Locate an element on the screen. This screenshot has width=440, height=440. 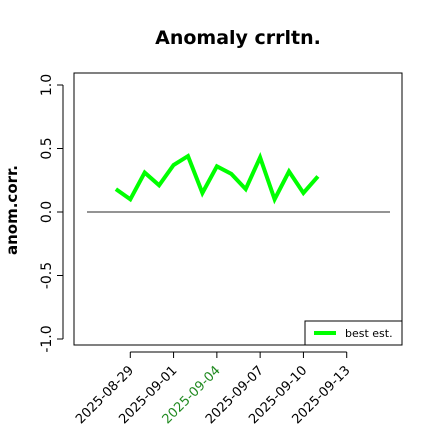
y-axis-label: anom.corr. is located at coordinates (12, 210).